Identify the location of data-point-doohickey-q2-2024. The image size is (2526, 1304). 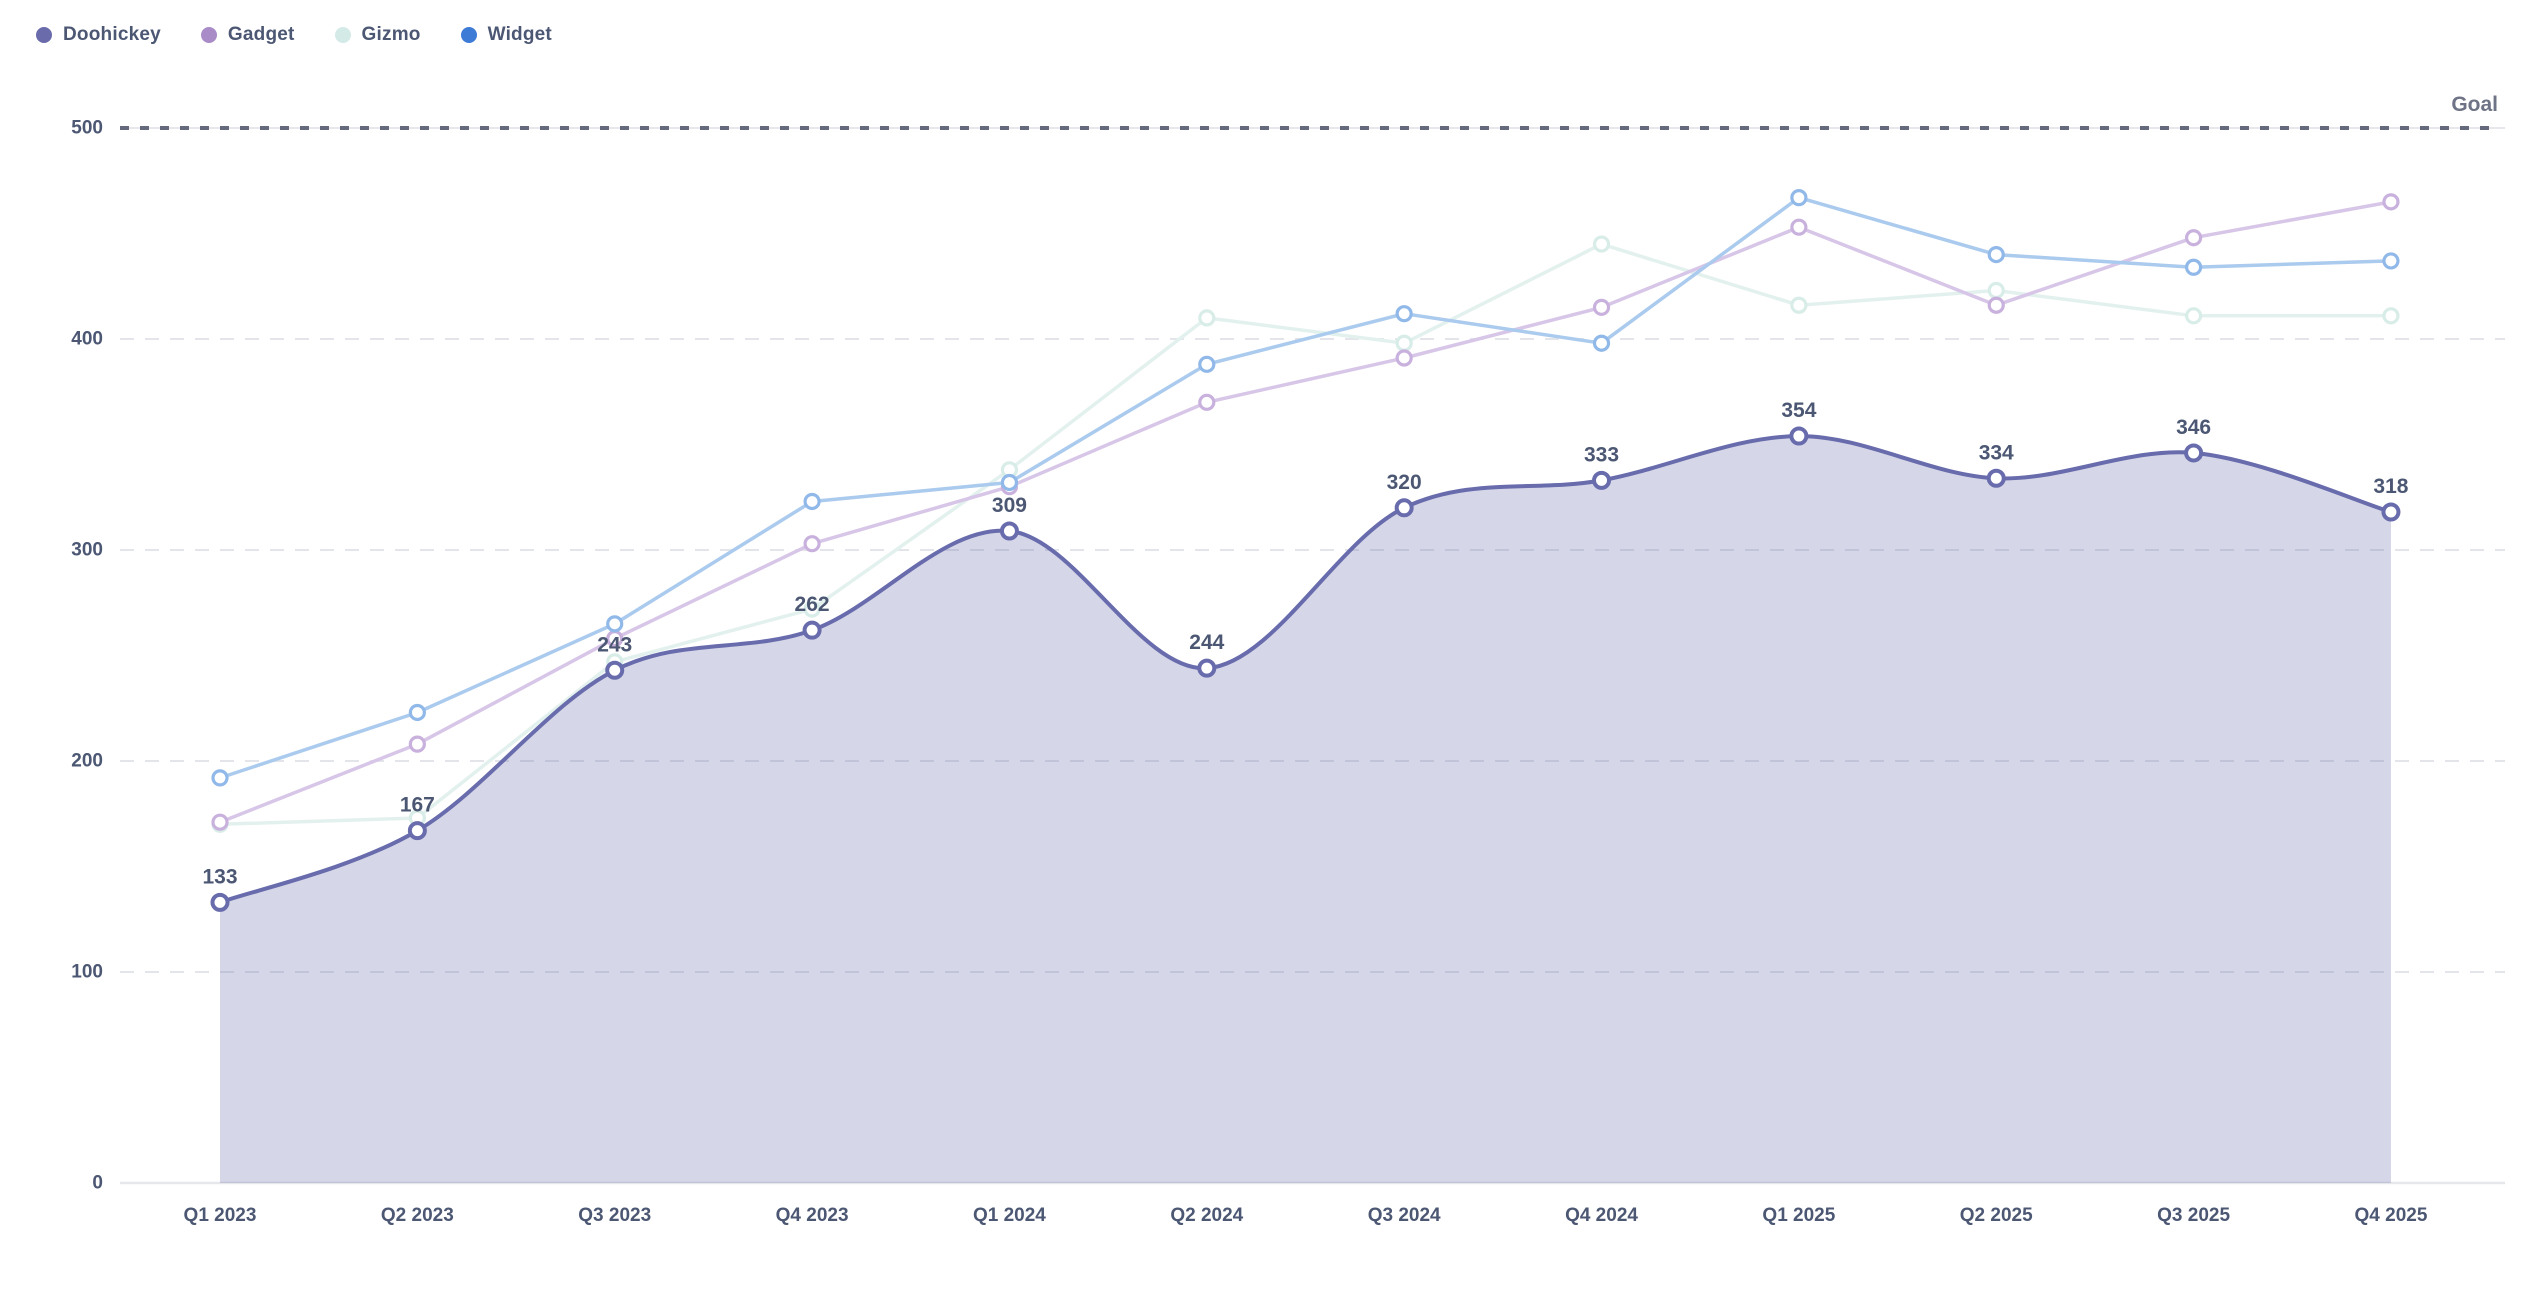
(1207, 668).